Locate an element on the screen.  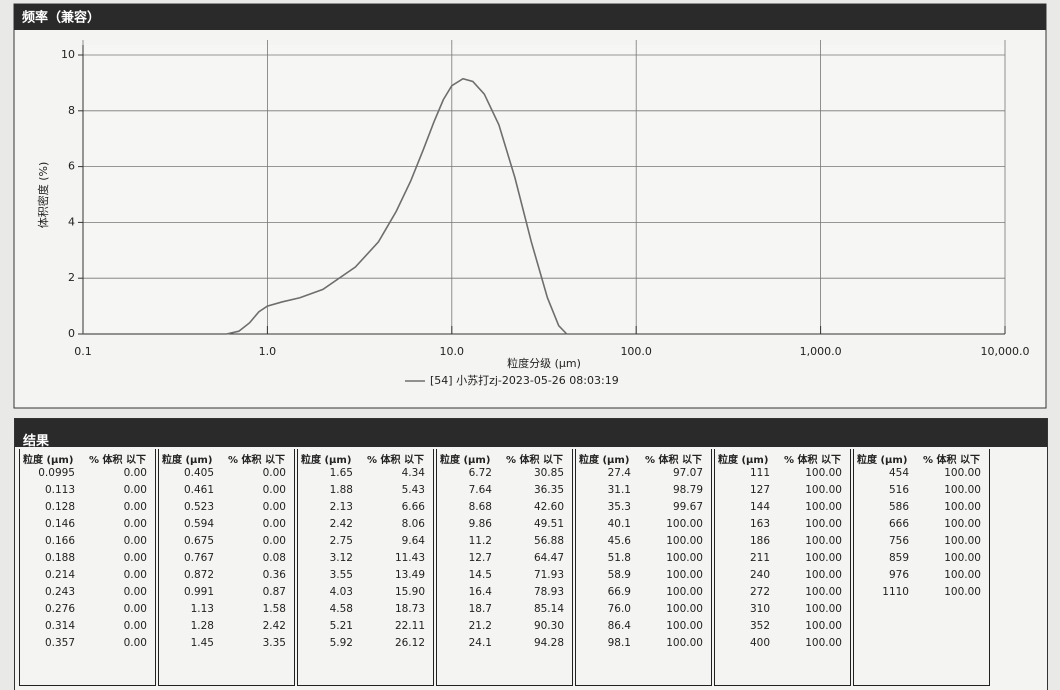
percent-cell: 18.73 is located at coordinates (409, 609).